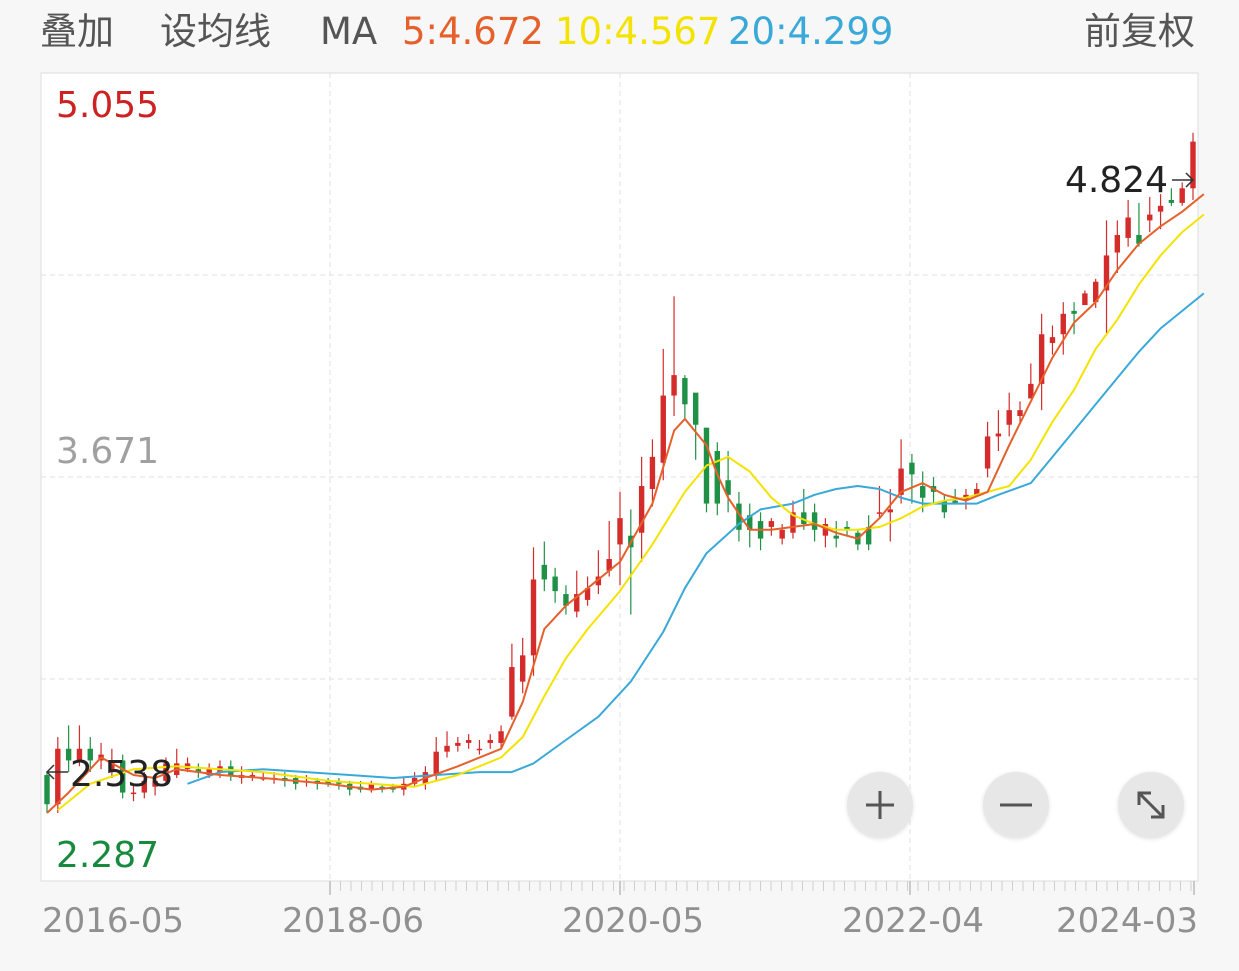 This screenshot has width=1239, height=971. Describe the element at coordinates (215, 31) in the screenshot. I see `set-ma-button: 设均线` at that location.